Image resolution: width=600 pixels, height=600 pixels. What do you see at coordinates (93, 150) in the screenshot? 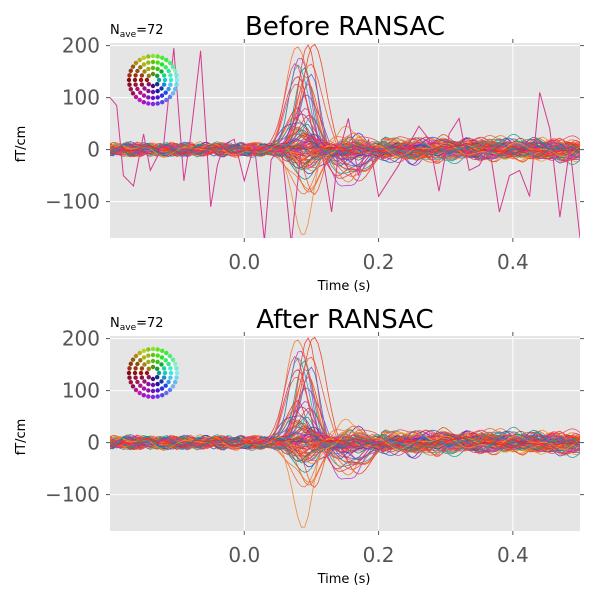
I see `y-tick-label: 0` at bounding box center [93, 150].